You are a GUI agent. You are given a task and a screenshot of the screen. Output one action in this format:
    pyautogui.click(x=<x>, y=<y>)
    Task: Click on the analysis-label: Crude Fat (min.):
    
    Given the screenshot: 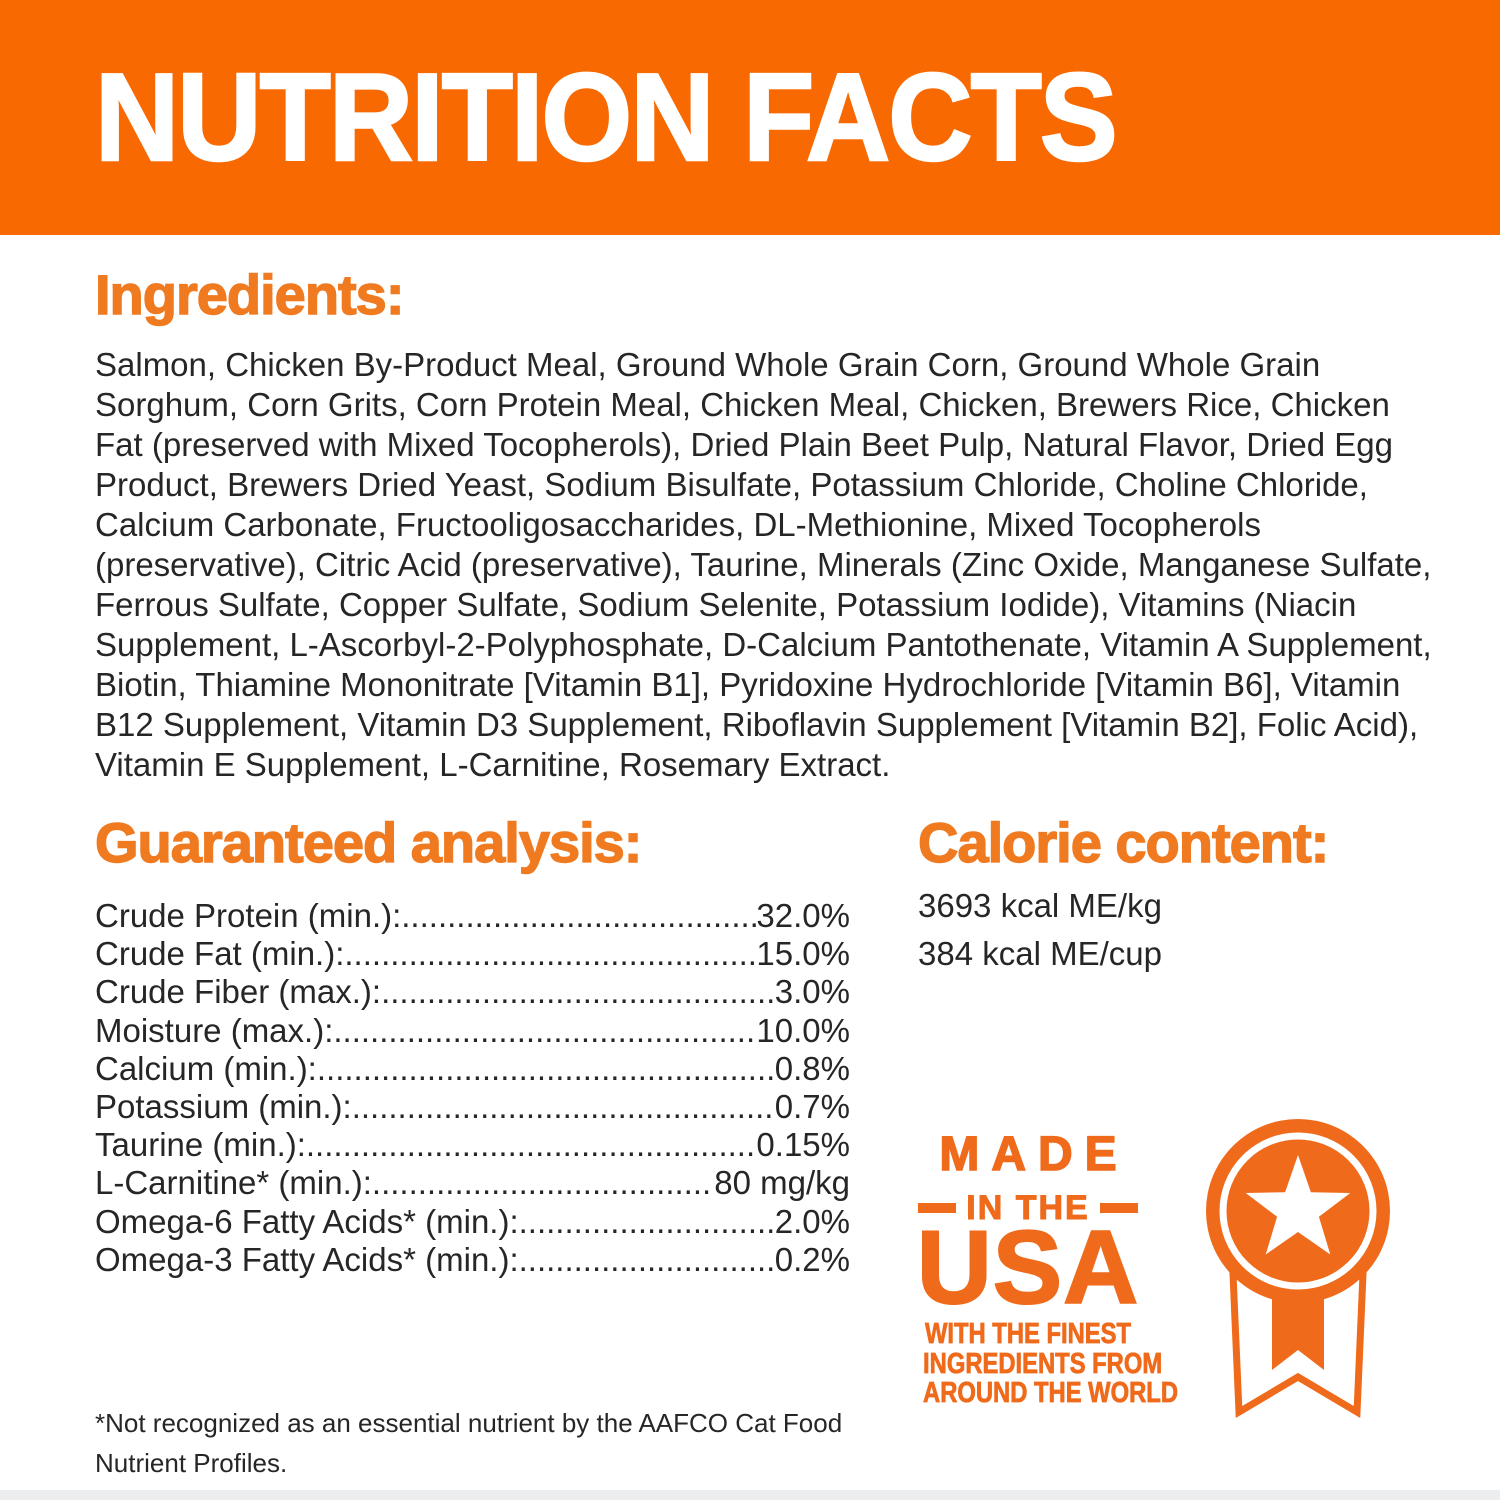 What is the action you would take?
    pyautogui.click(x=220, y=954)
    